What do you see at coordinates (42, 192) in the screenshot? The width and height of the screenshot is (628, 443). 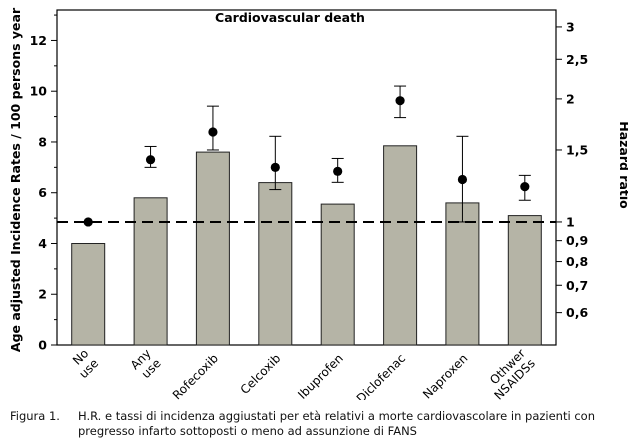 I see `left-tick-label: 6` at bounding box center [42, 192].